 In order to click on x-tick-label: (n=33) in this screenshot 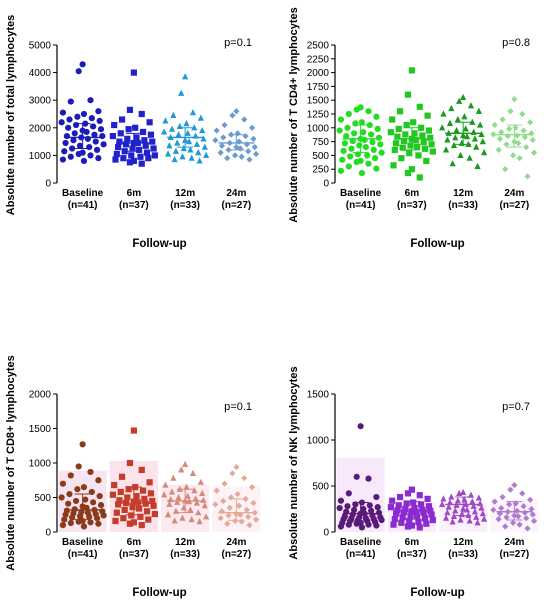, I will do `click(463, 554)`.